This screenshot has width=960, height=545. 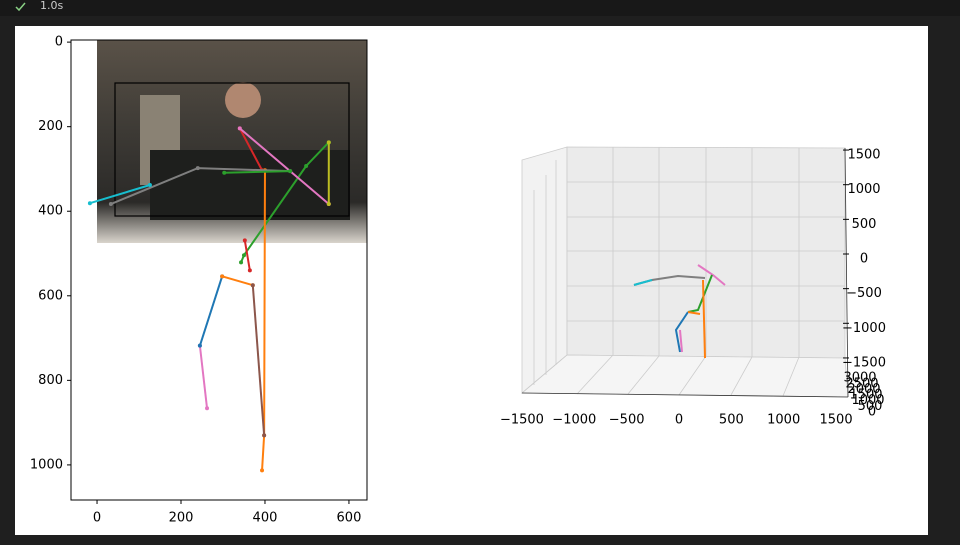 I want to click on z-tick-label: −1000, so click(x=864, y=328).